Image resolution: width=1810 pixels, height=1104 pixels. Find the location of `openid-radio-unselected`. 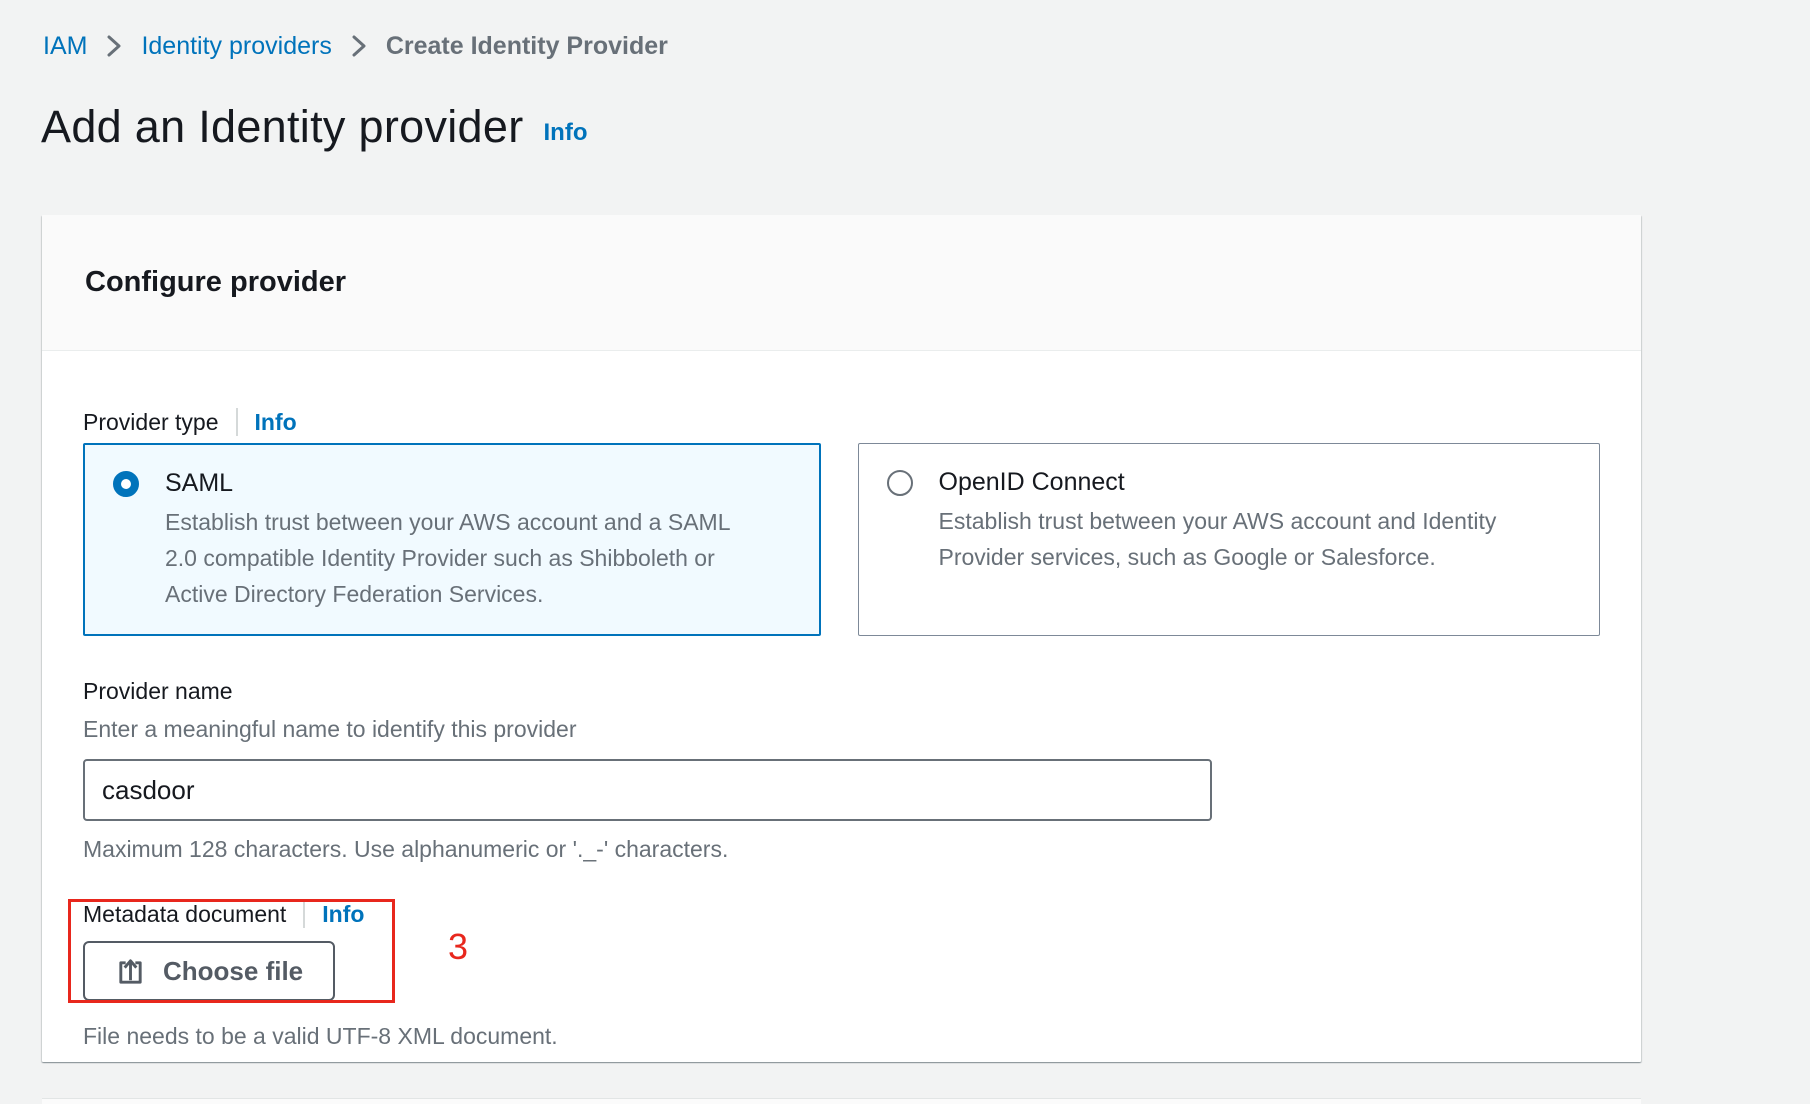

openid-radio-unselected is located at coordinates (899, 483).